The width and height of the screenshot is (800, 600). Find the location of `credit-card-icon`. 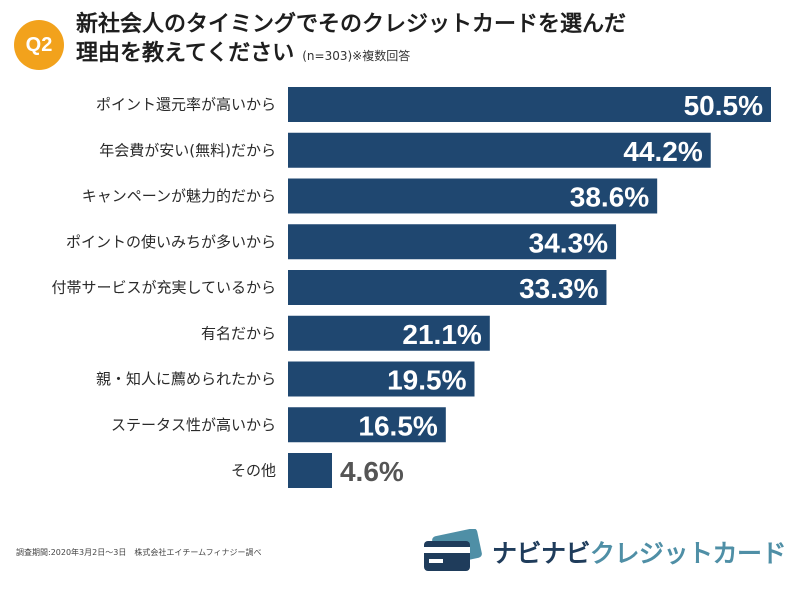

credit-card-icon is located at coordinates (453, 550).